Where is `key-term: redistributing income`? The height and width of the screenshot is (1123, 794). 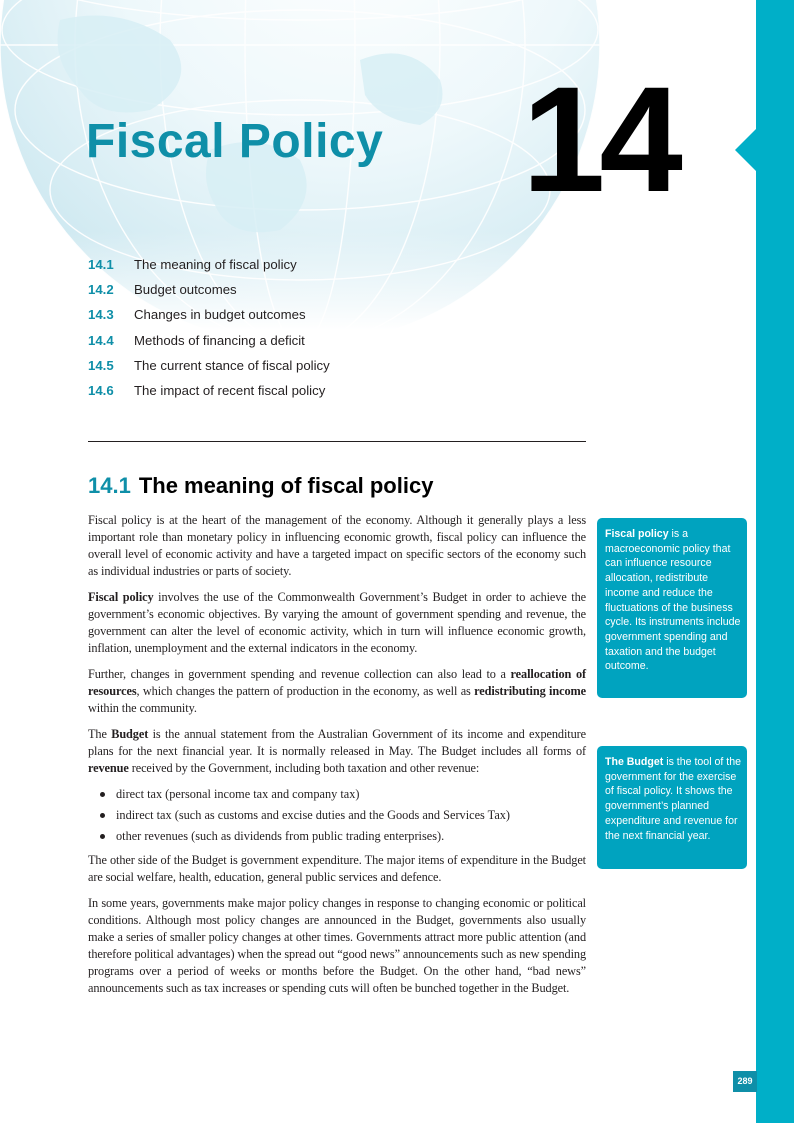 key-term: redistributing income is located at coordinates (530, 691).